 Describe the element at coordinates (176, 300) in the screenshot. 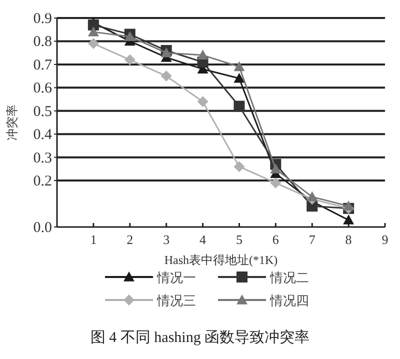

I see `legend-label: 情况三` at that location.